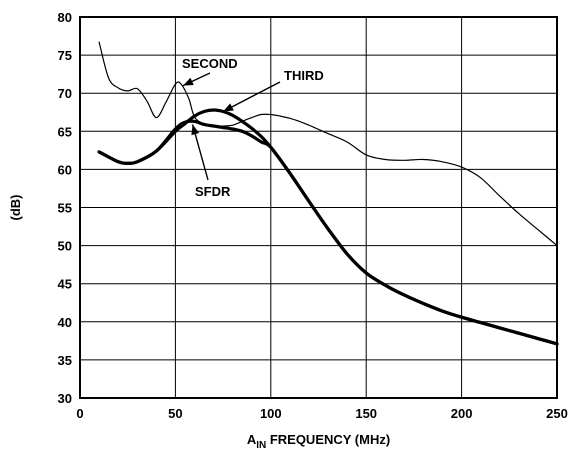 This screenshot has width=573, height=459. I want to click on y-tick-label: 70, so click(65, 93).